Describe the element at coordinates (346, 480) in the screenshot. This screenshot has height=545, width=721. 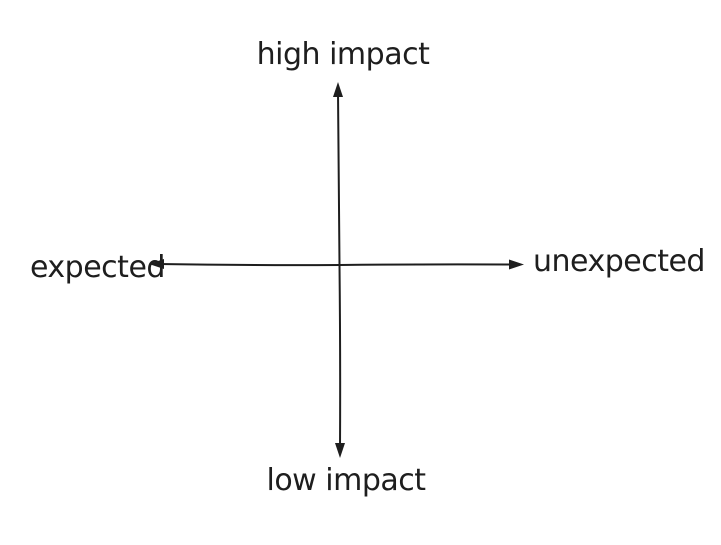
I see `axis-label-low-impact: low impact` at that location.